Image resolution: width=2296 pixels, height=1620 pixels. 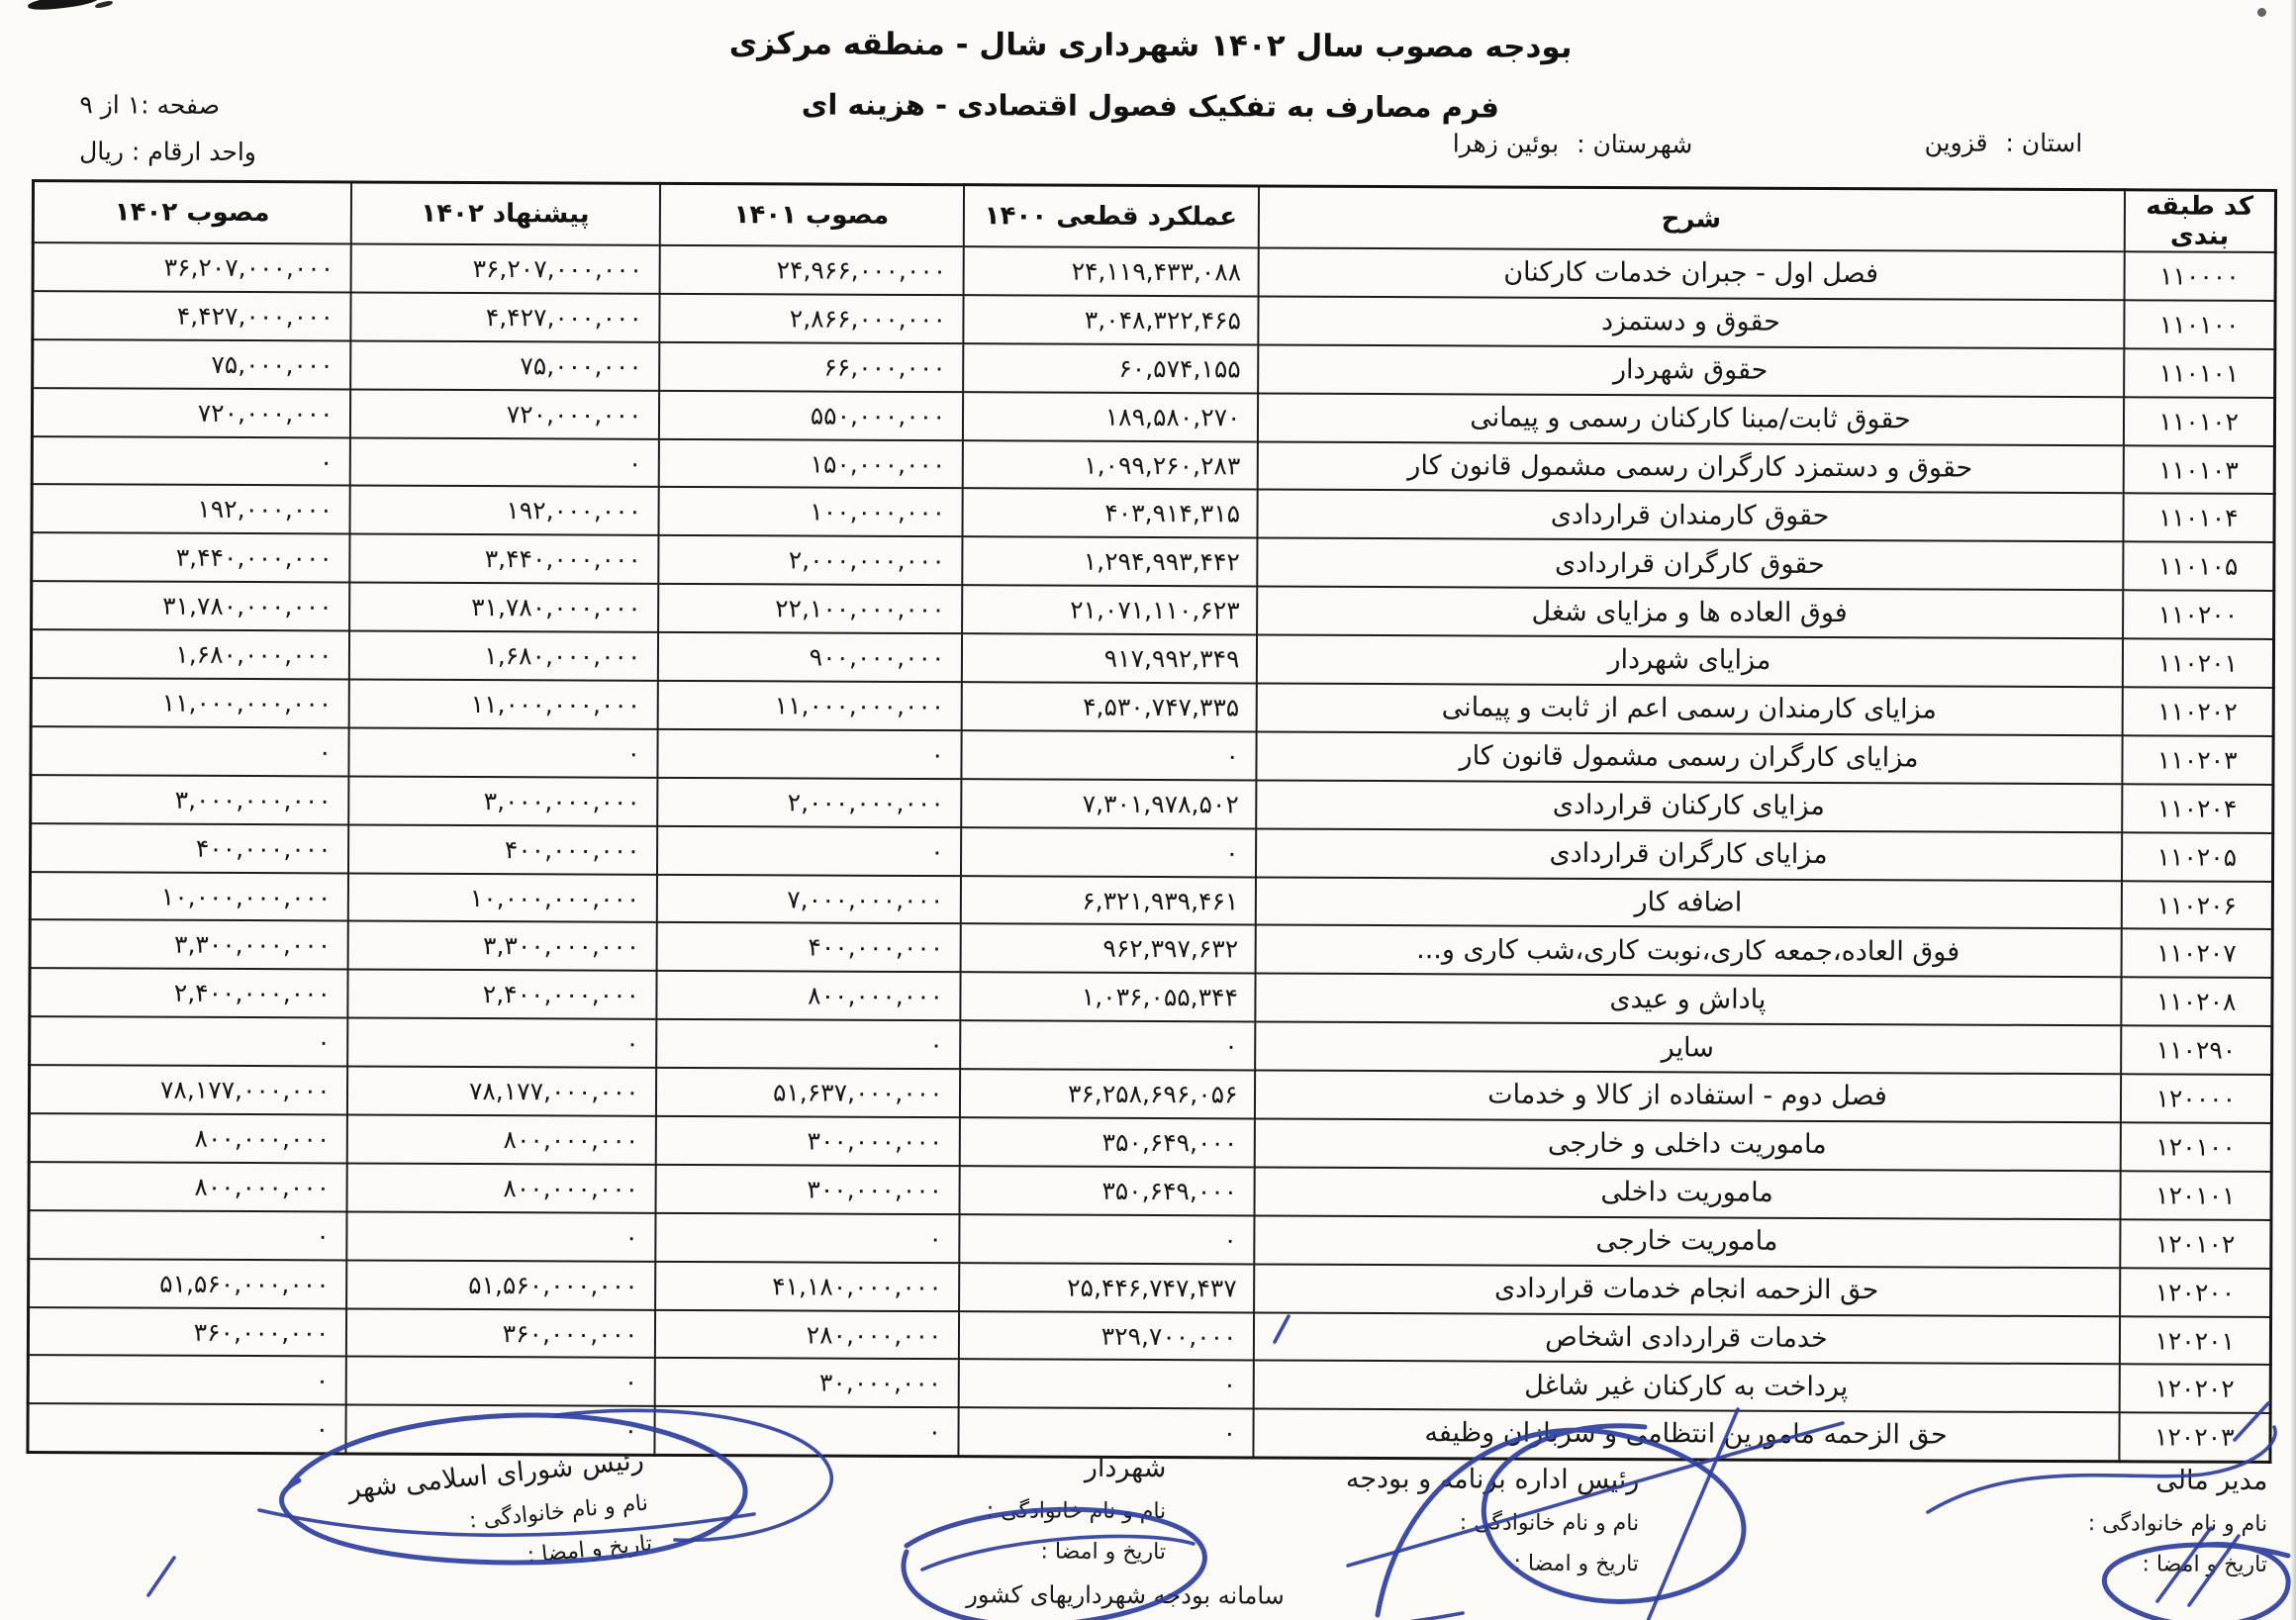 What do you see at coordinates (1956, 142) in the screenshot?
I see `province-value: قزوین` at bounding box center [1956, 142].